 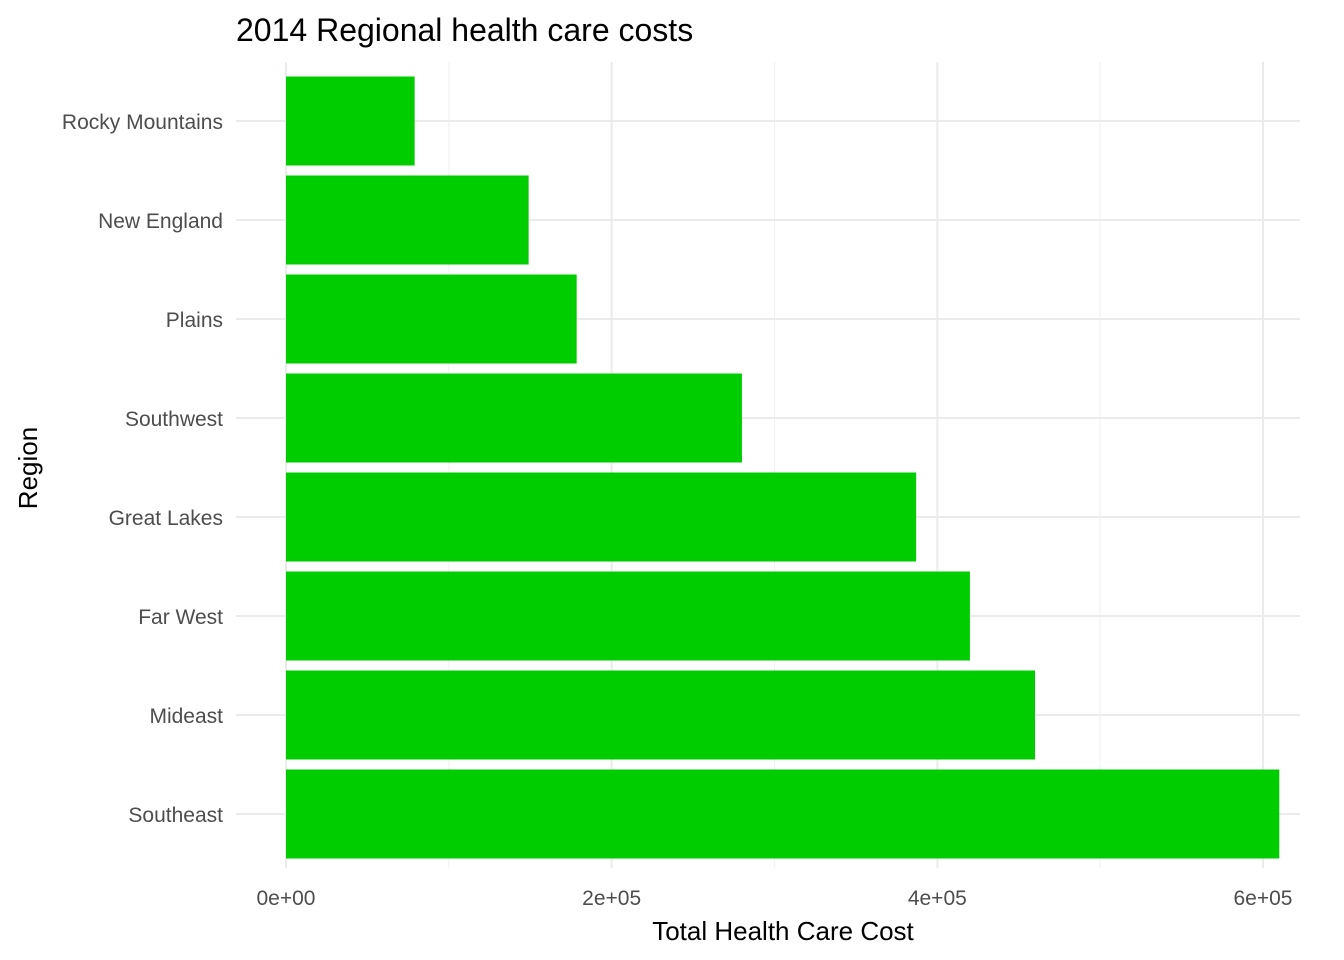 What do you see at coordinates (783, 931) in the screenshot?
I see `x-axis-title: Total Health Care Cost` at bounding box center [783, 931].